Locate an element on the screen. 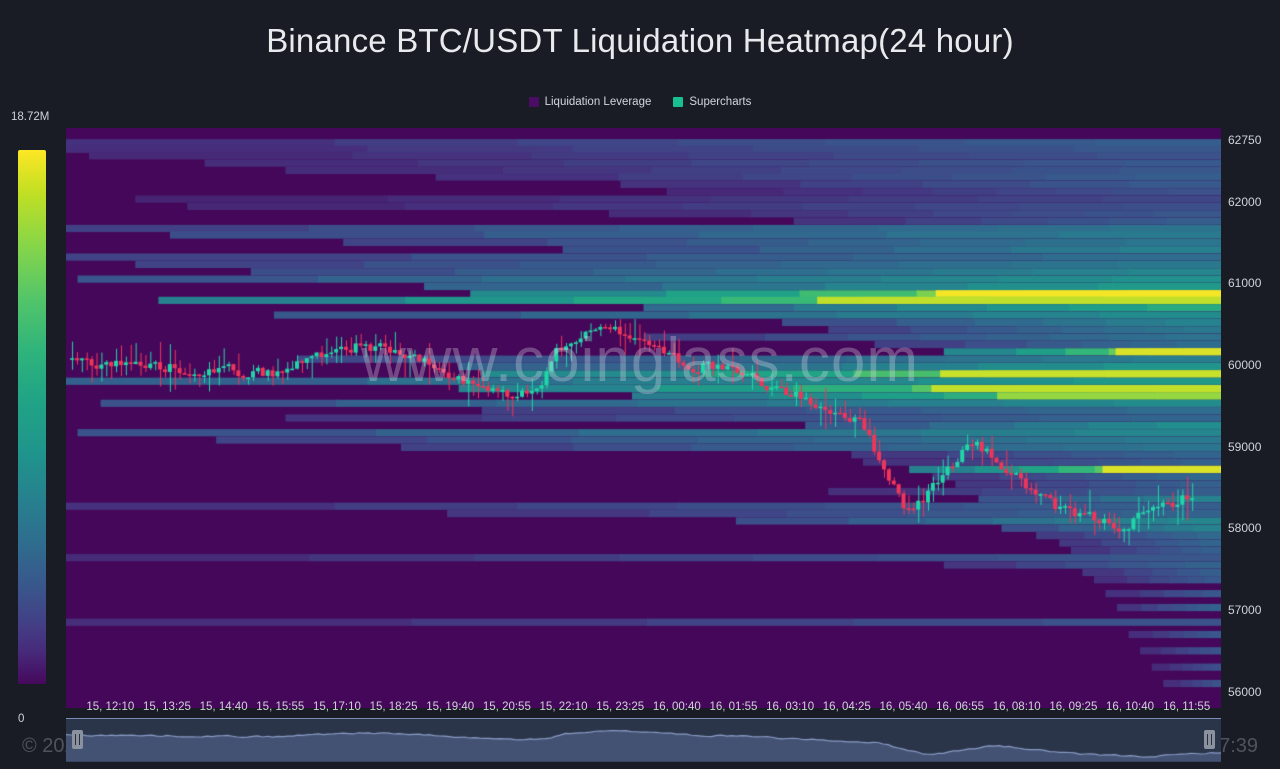  y-axis-tick-label: 62000 is located at coordinates (1245, 201).